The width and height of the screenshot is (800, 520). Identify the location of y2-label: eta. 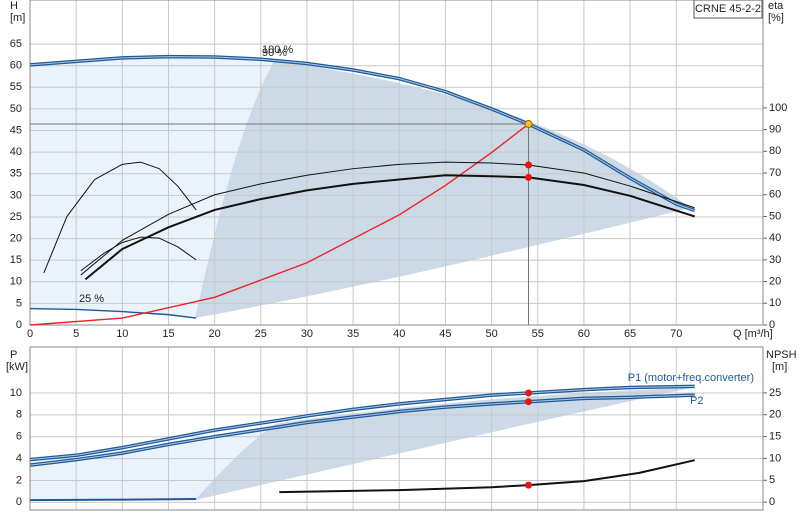
(776, 6).